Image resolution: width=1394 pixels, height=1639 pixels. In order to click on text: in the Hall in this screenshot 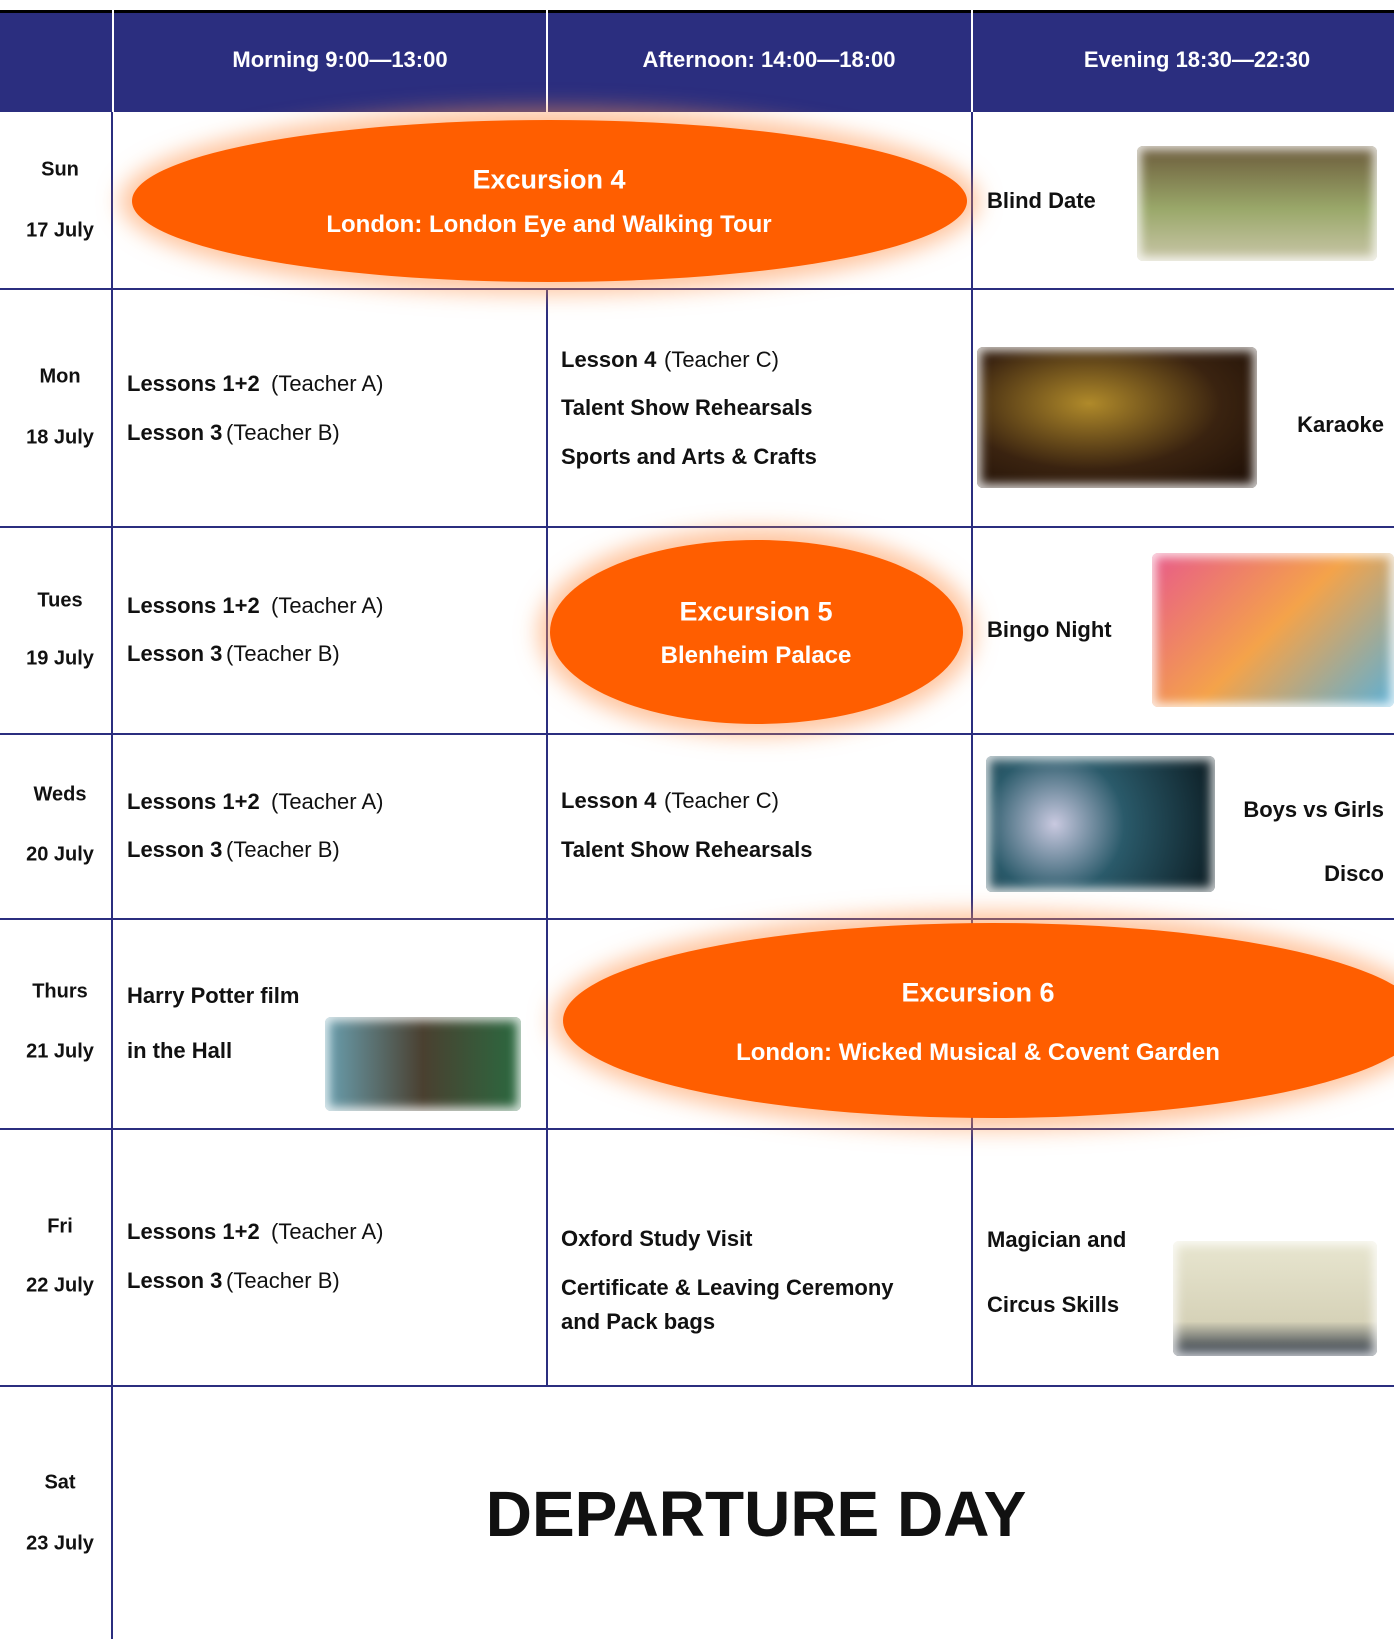, I will do `click(180, 1050)`.